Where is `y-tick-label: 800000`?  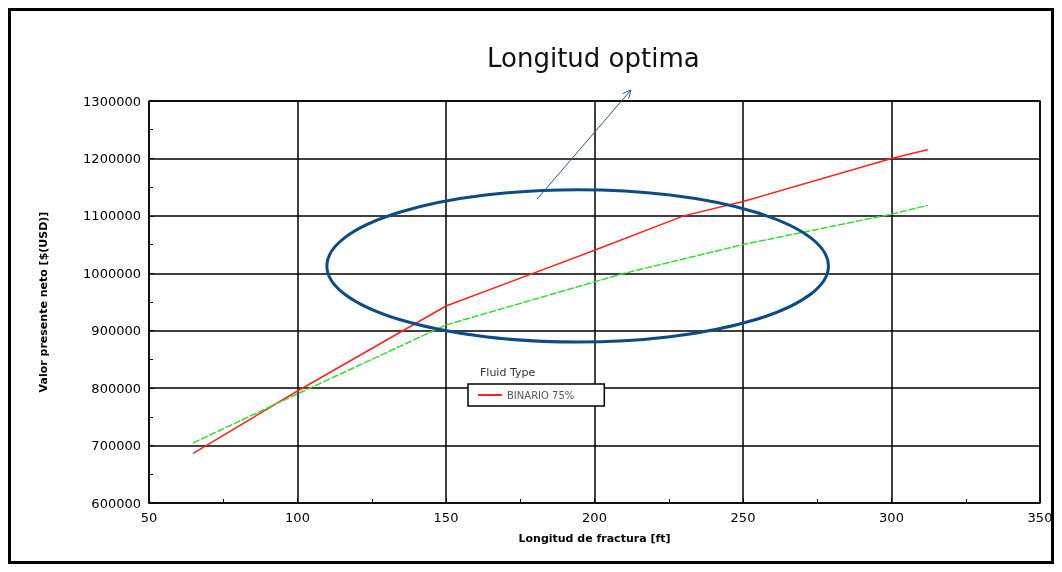
y-tick-label: 800000 is located at coordinates (116, 388).